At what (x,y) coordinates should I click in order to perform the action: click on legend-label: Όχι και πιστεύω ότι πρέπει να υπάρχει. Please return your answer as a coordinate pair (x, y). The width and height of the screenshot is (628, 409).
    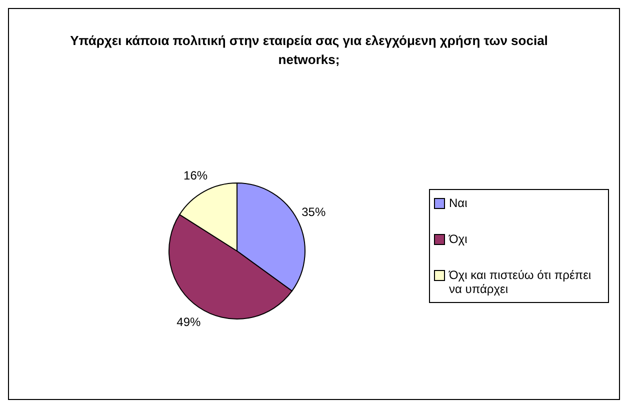
    Looking at the image, I should click on (520, 282).